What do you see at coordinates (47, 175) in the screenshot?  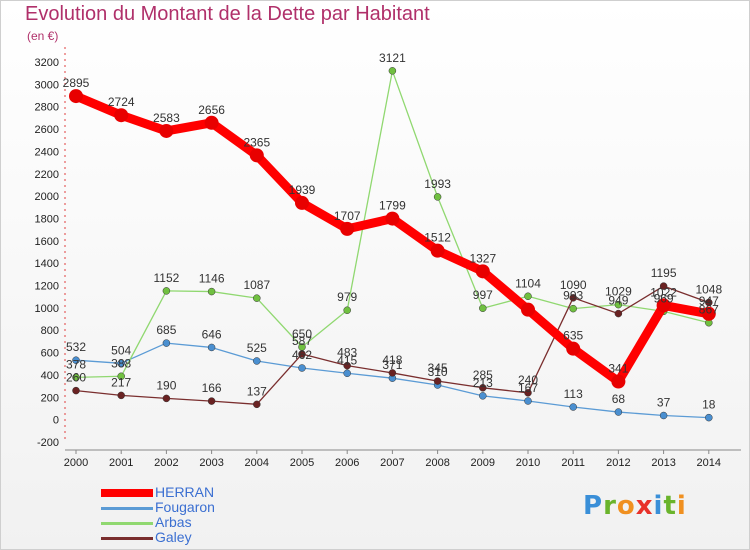 I see `y-tick-label: 2200` at bounding box center [47, 175].